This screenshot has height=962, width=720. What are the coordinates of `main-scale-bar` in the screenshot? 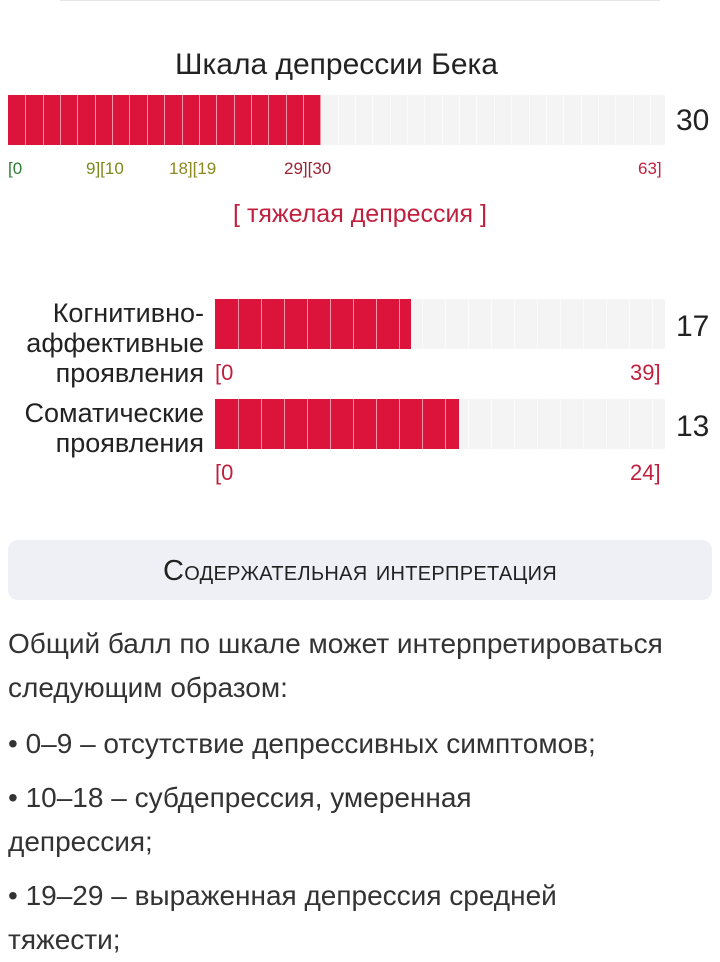 It's located at (336, 120).